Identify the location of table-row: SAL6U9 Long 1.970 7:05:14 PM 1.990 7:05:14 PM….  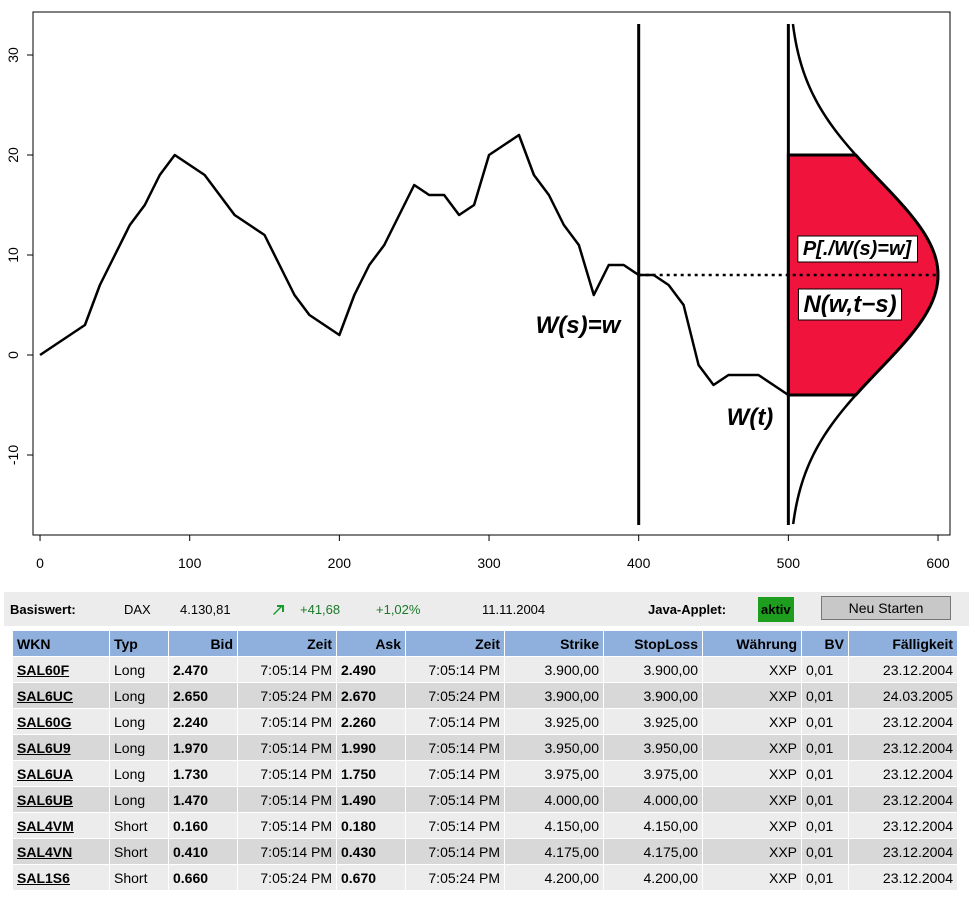
(485, 747).